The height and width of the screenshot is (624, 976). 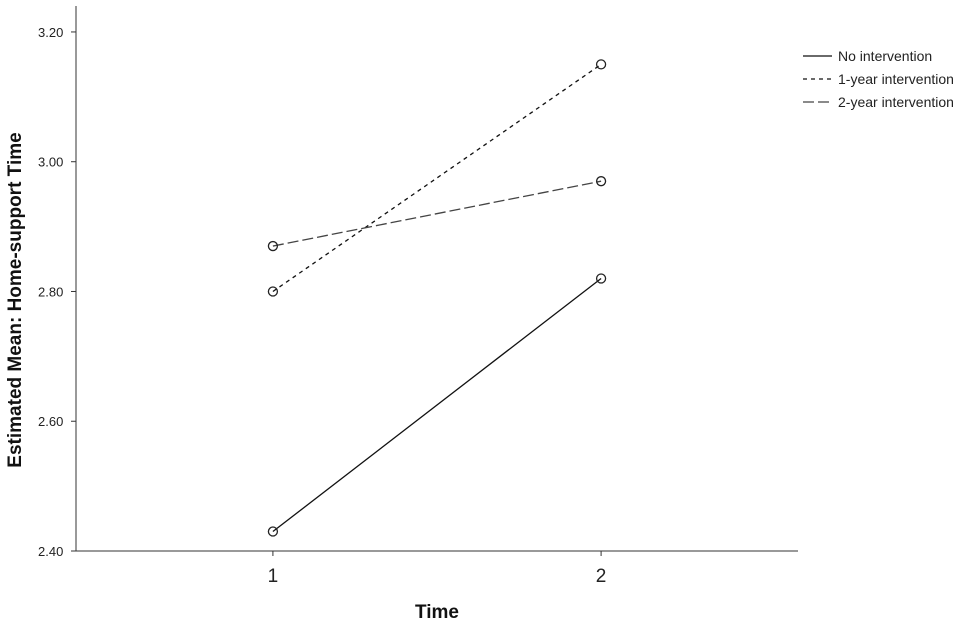 I want to click on y-tick-label: 2.60, so click(x=50, y=421).